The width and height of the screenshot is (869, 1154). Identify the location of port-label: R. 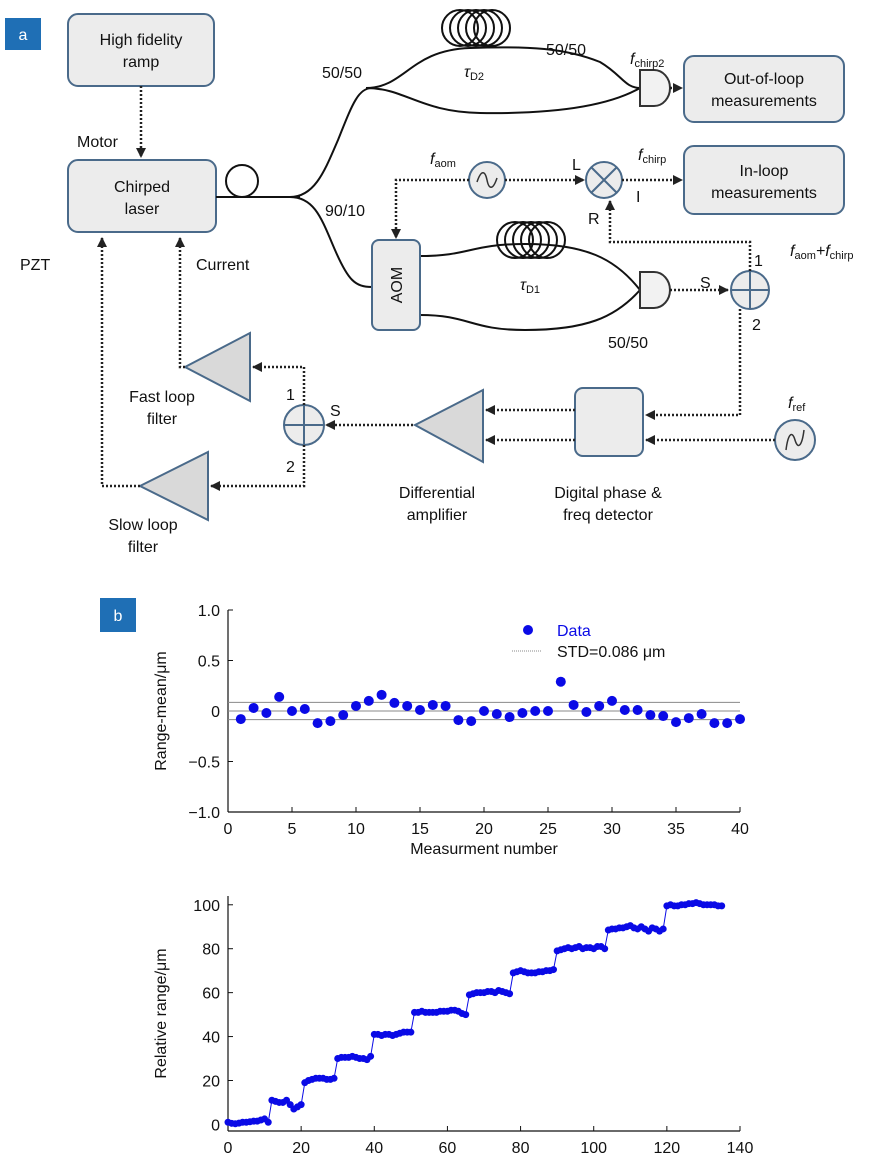
(594, 219).